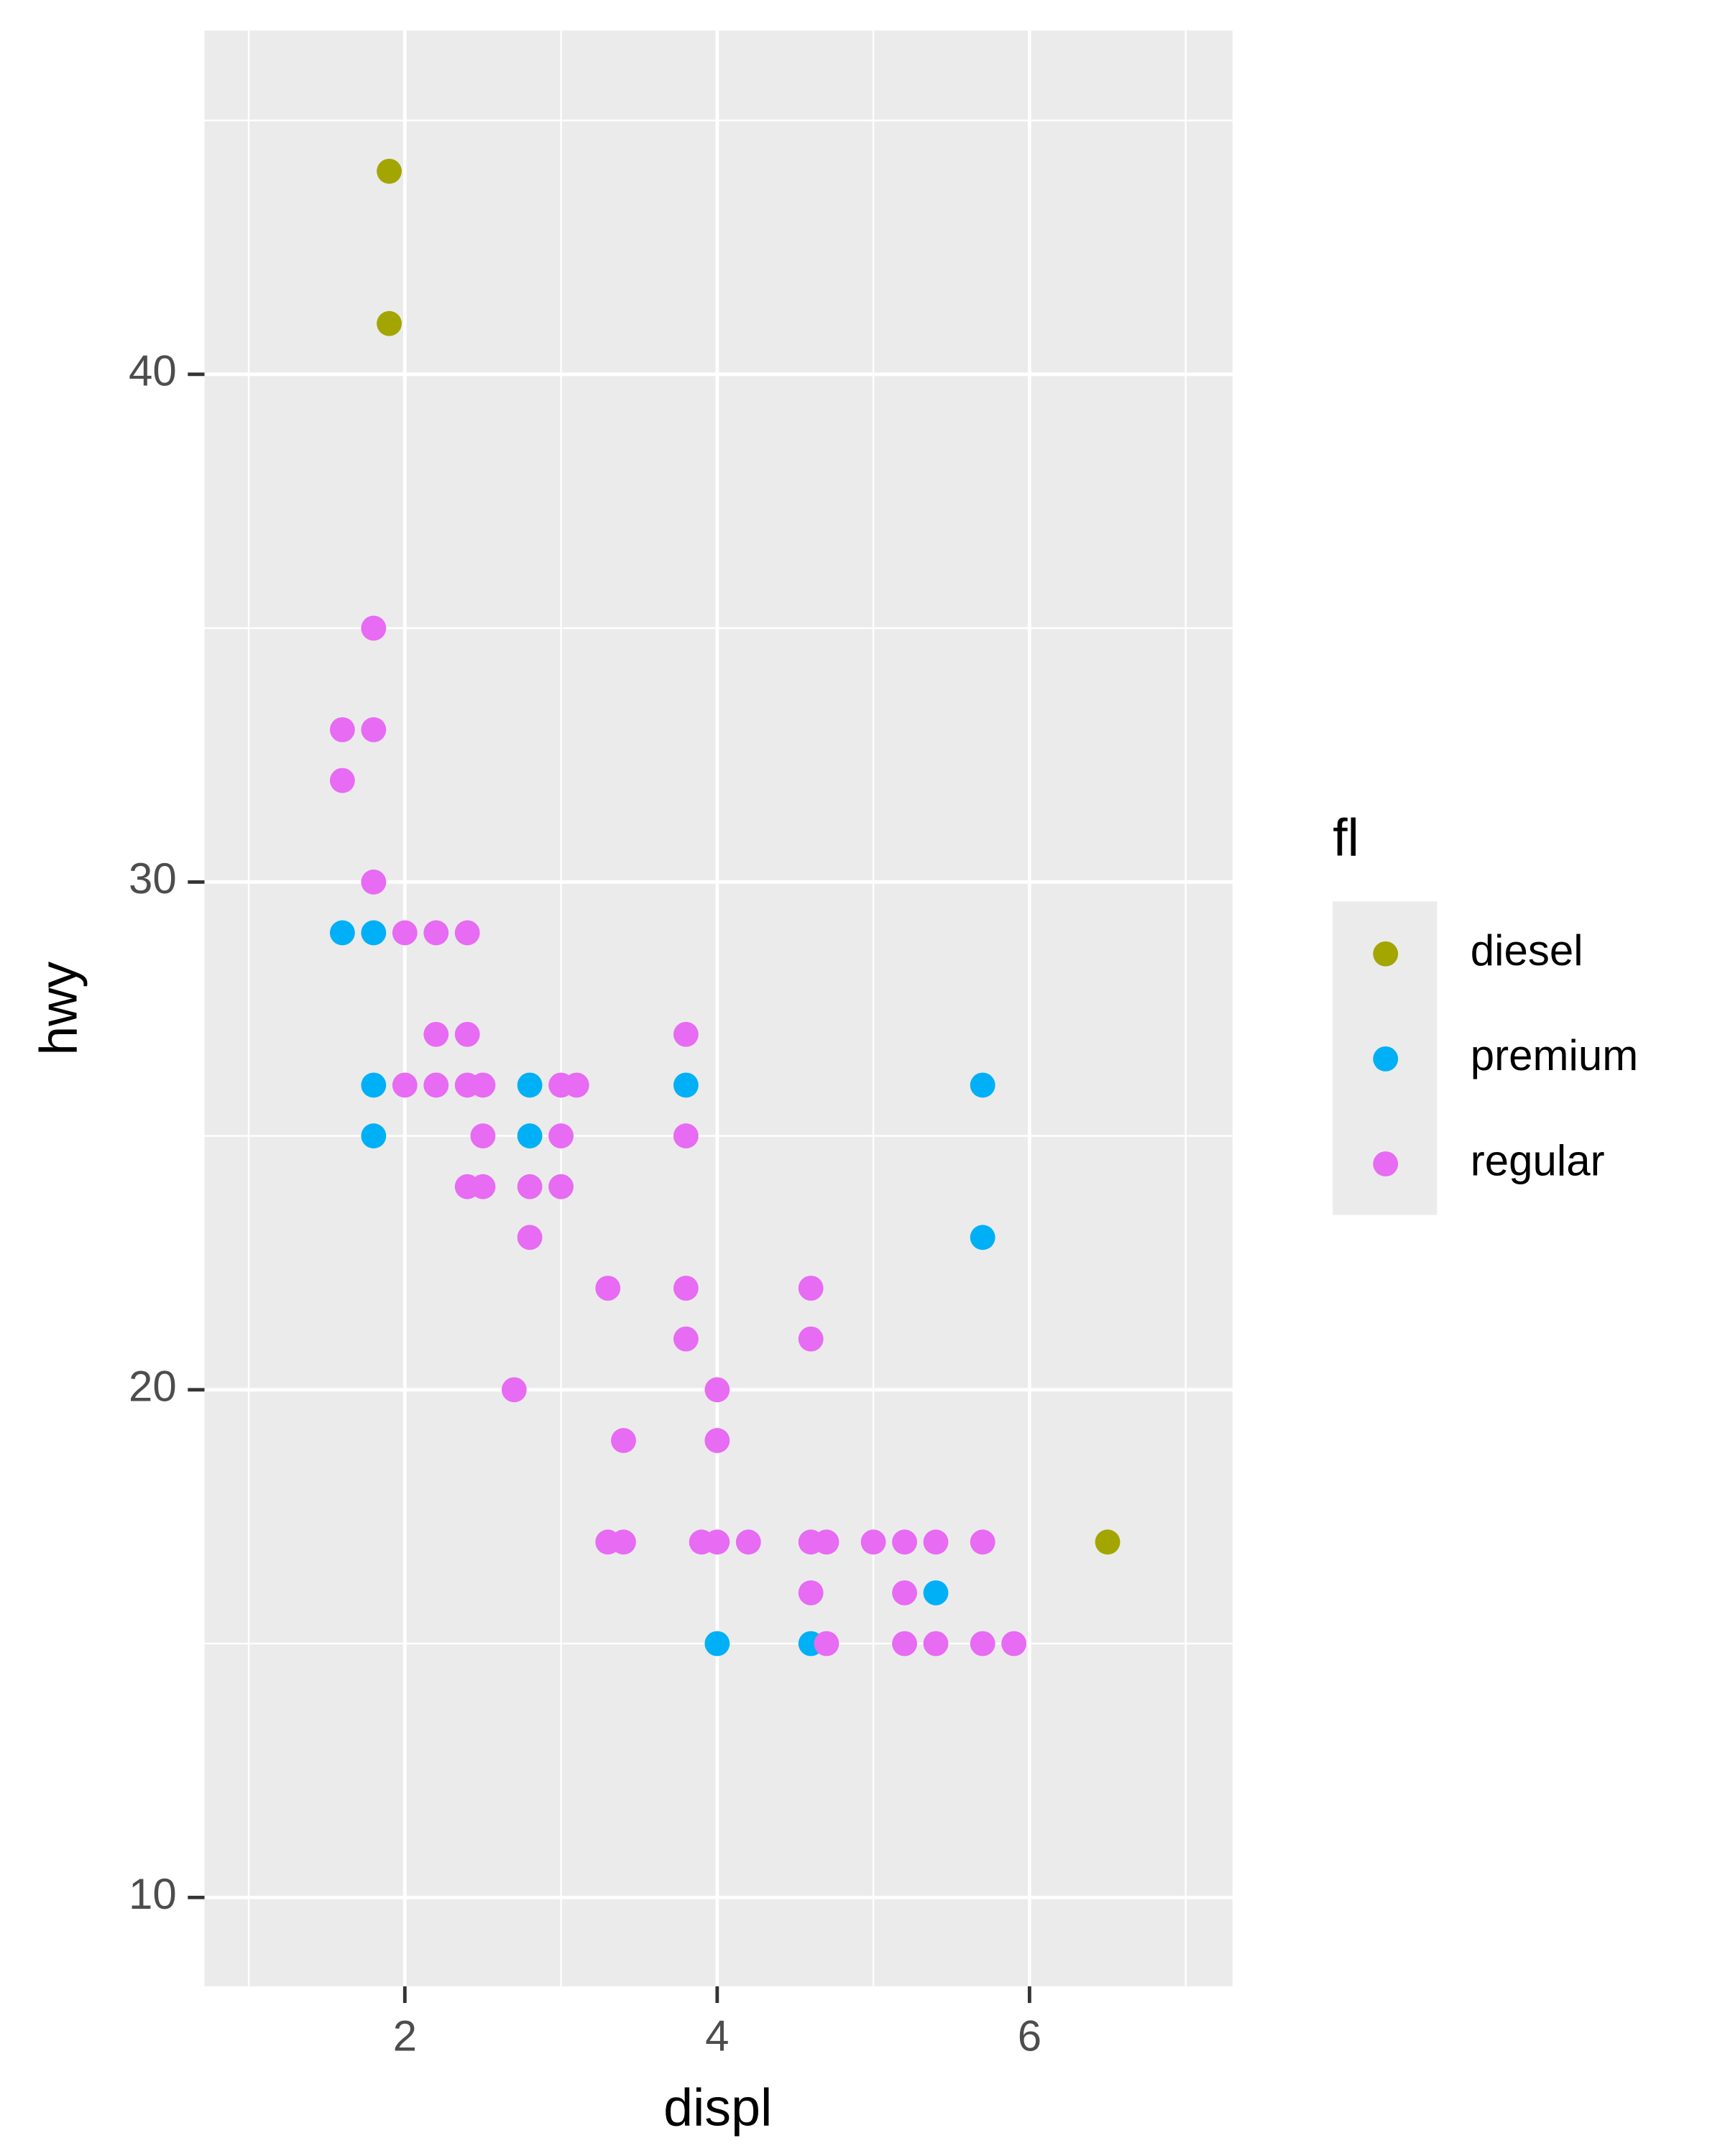 This screenshot has height=2156, width=1725. I want to click on x-tick-label: 2, so click(405, 2036).